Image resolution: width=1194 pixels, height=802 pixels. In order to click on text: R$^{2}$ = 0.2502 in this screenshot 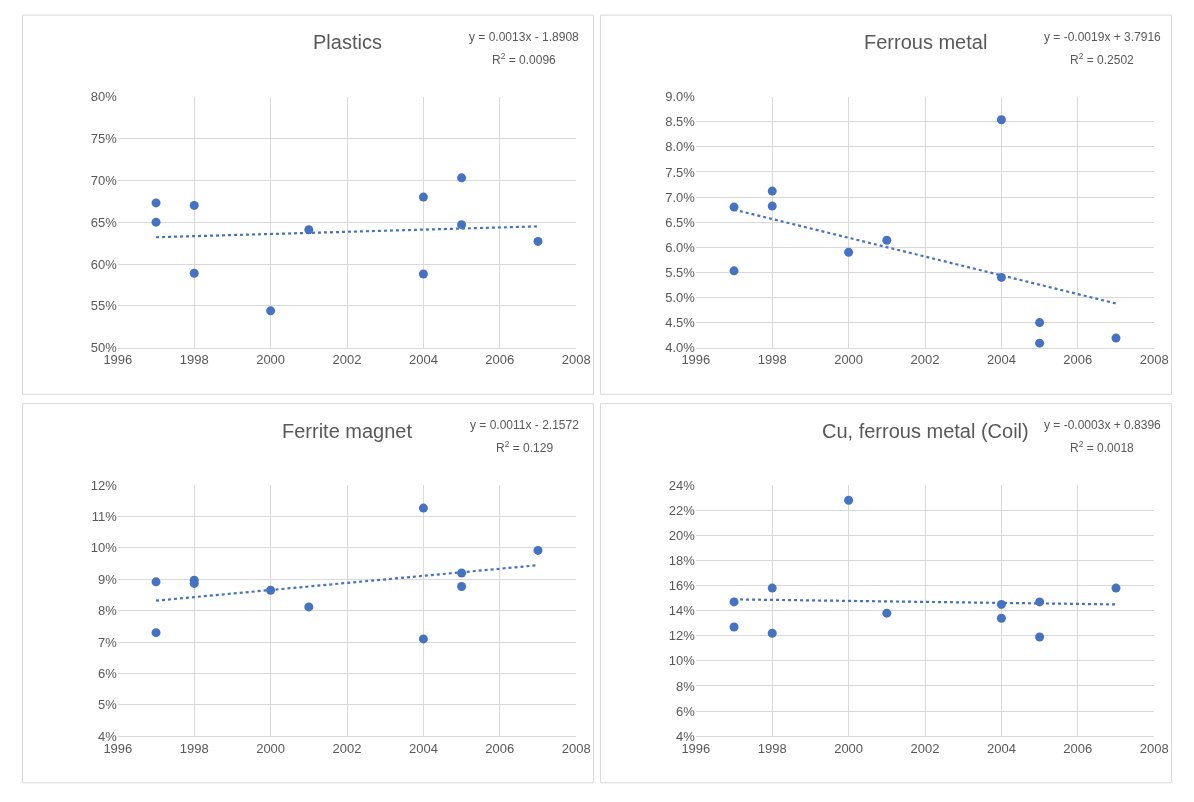, I will do `click(1102, 59)`.